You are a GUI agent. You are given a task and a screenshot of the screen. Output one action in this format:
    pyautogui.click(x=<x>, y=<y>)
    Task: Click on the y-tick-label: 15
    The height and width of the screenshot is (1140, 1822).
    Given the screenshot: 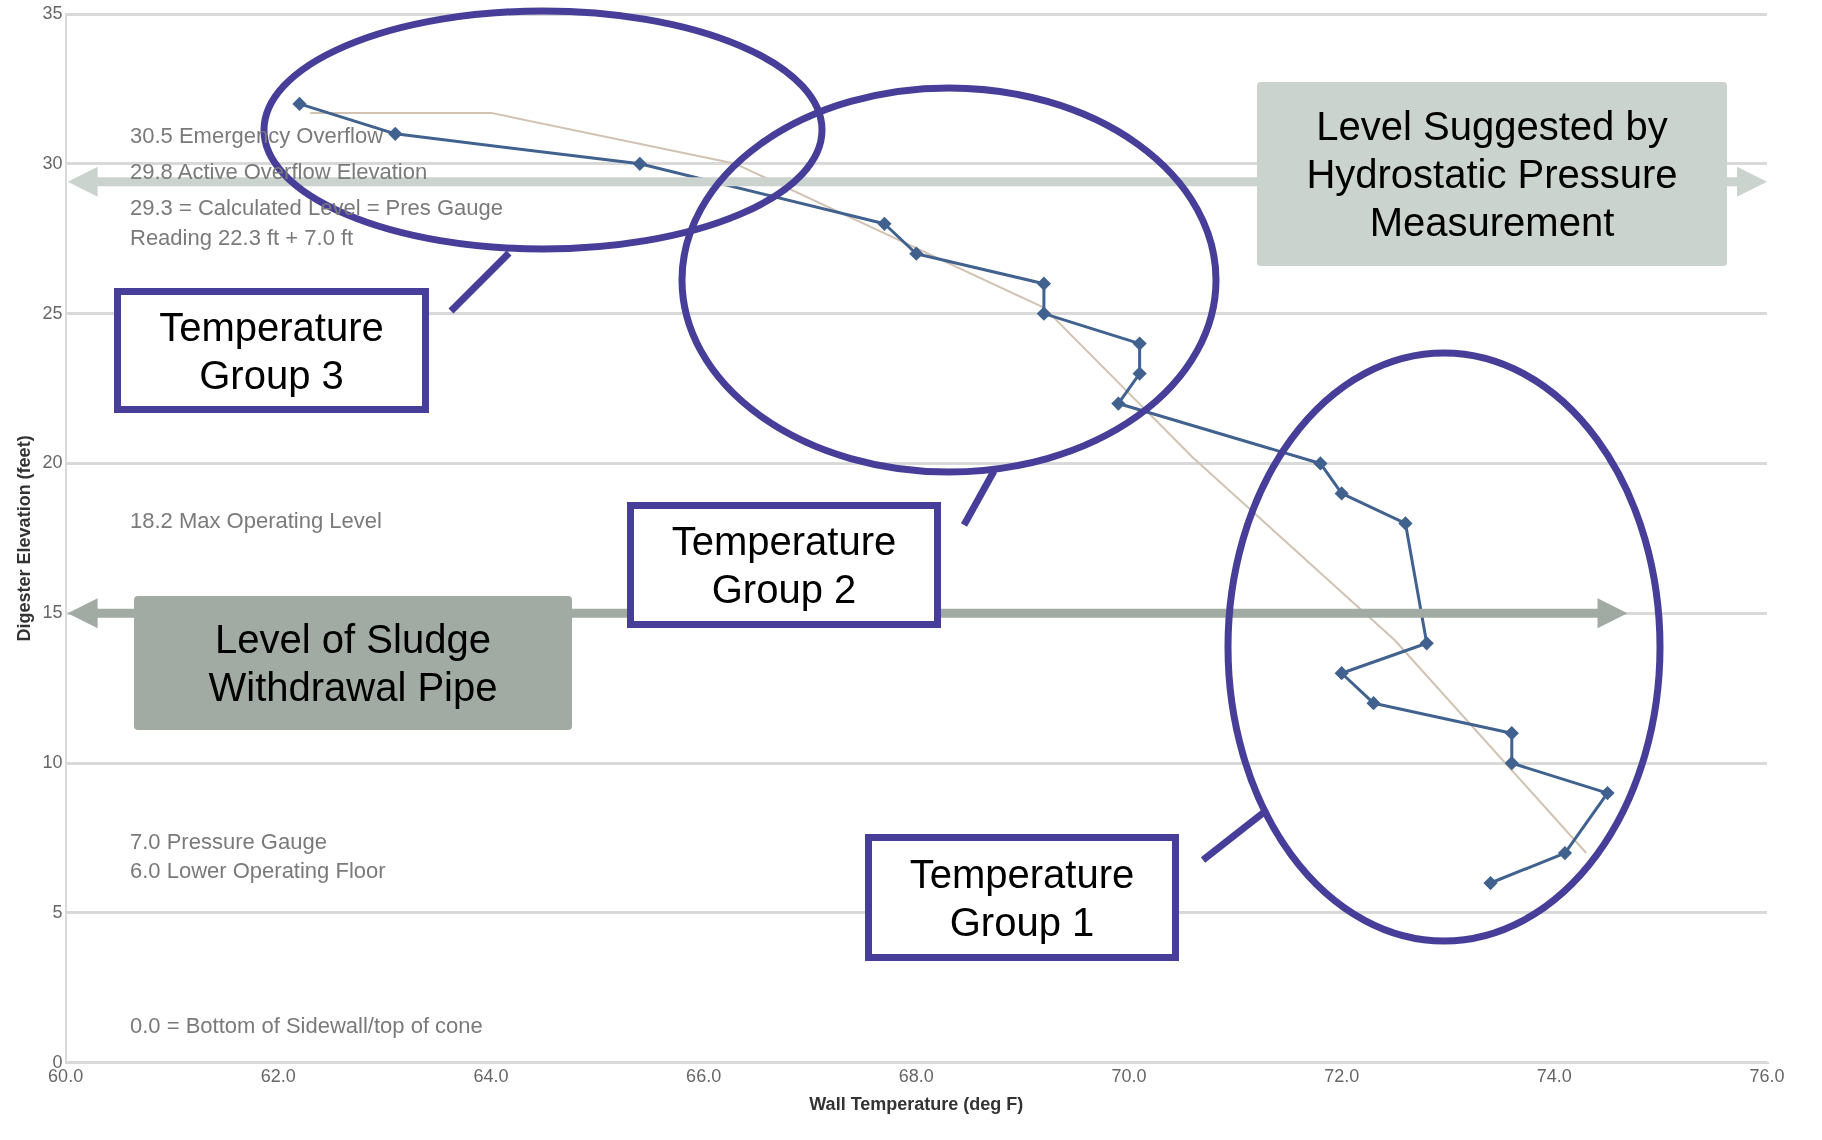 What is the action you would take?
    pyautogui.click(x=52, y=612)
    